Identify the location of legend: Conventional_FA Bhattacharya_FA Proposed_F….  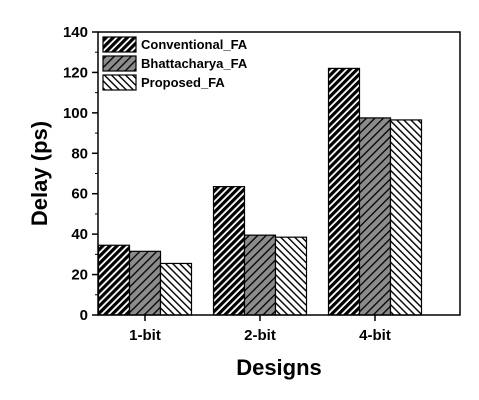
(175, 63).